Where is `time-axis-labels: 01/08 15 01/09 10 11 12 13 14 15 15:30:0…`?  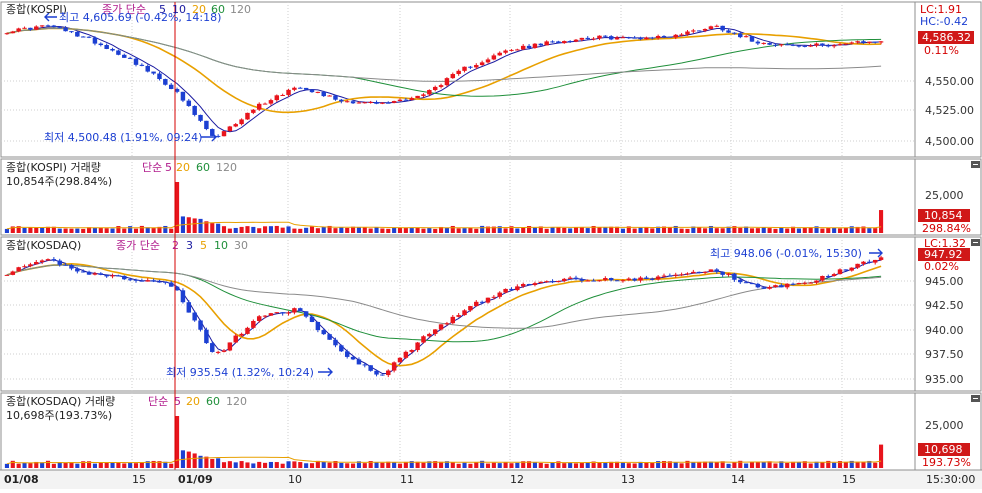
time-axis-labels: 01/08 15 01/09 10 11 12 13 14 15 15:30:0… is located at coordinates (489, 479).